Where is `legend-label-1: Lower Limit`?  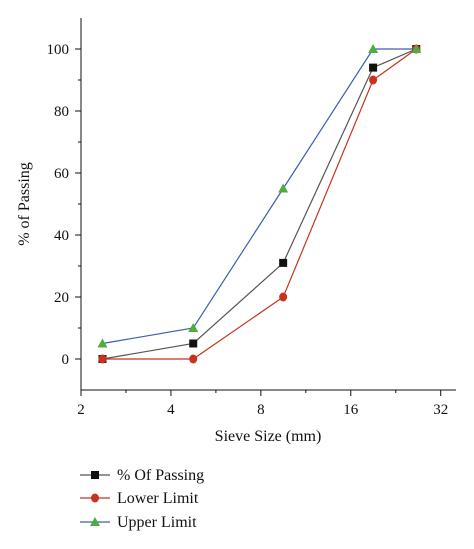
legend-label-1: Lower Limit is located at coordinates (158, 498).